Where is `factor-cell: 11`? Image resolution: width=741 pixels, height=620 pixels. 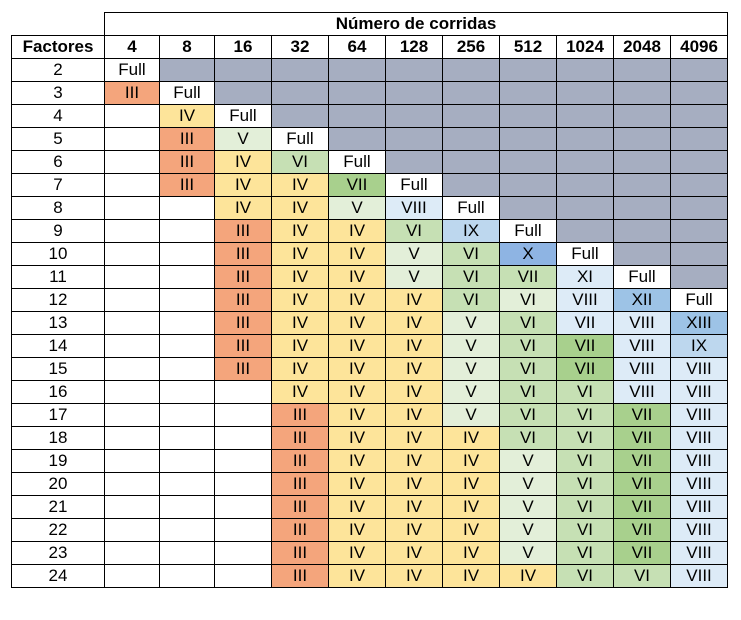
factor-cell: 11 is located at coordinates (58, 277).